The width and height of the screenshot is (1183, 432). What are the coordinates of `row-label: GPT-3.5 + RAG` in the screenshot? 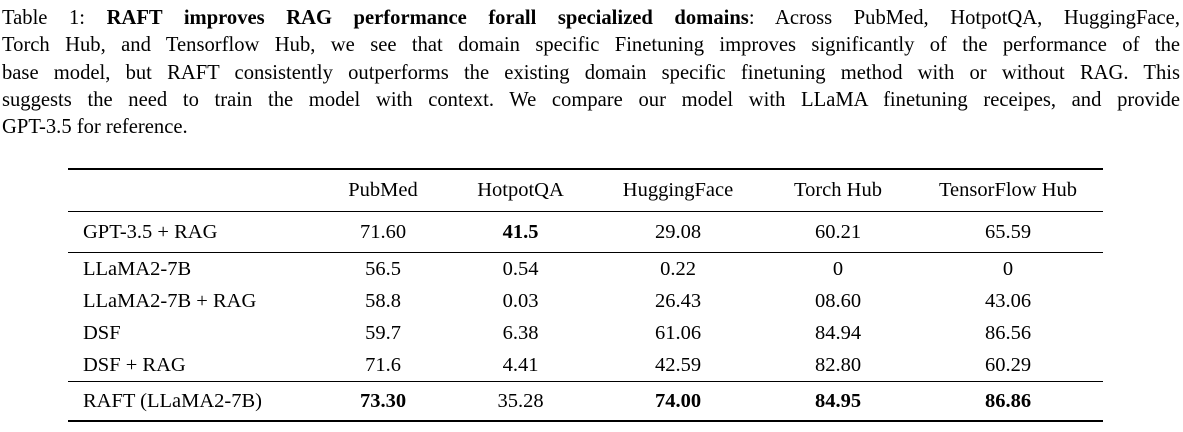 It's located at (150, 231).